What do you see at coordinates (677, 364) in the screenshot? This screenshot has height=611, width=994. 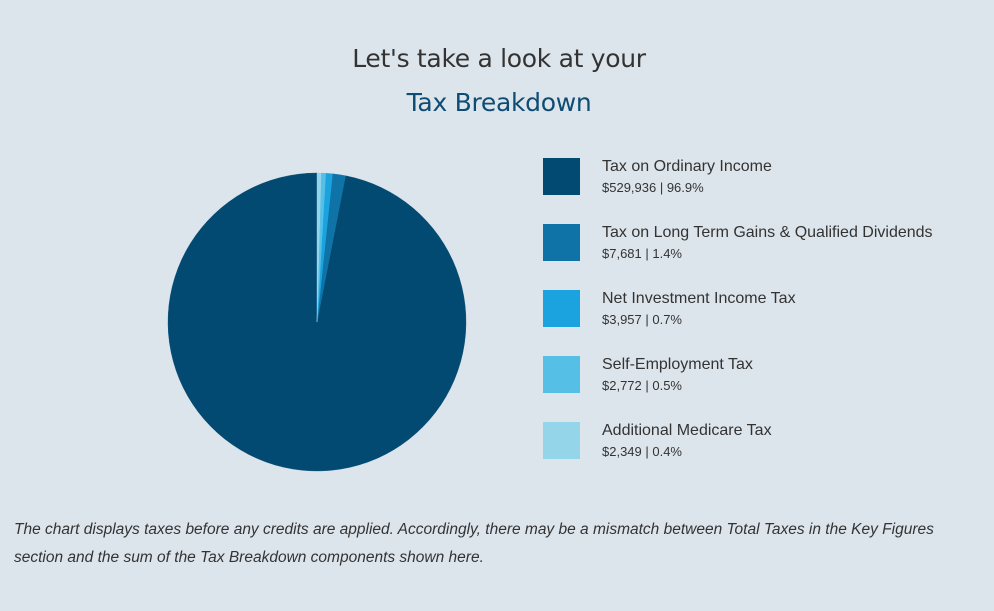 I see `legend-label-self-employment: Self-Employment Tax` at bounding box center [677, 364].